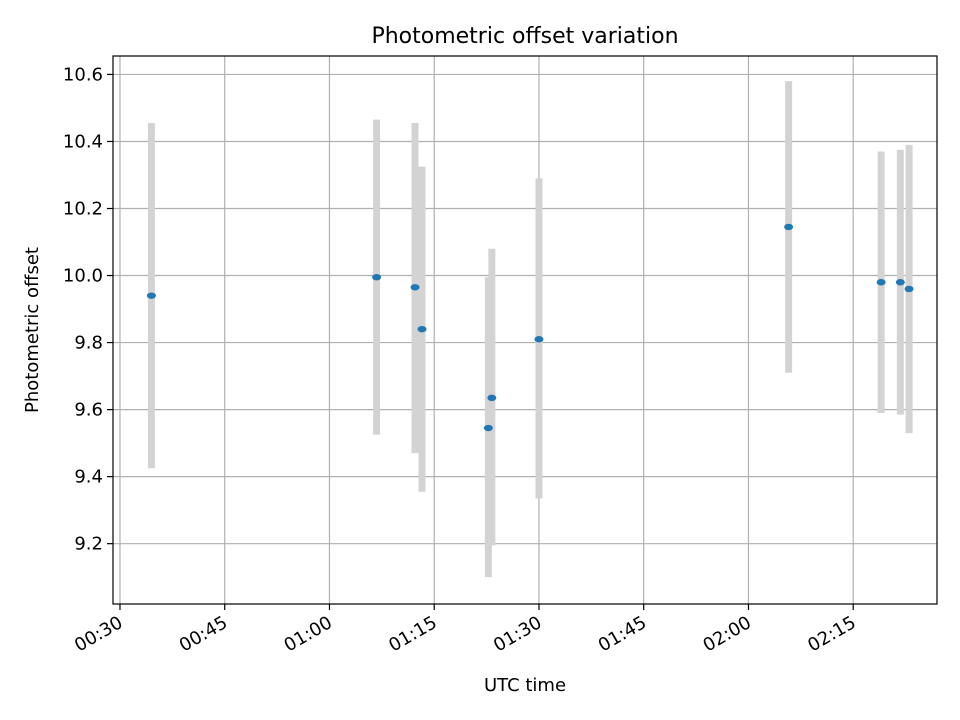 This screenshot has height=720, width=960. I want to click on x-axis-label: UTC time, so click(525, 685).